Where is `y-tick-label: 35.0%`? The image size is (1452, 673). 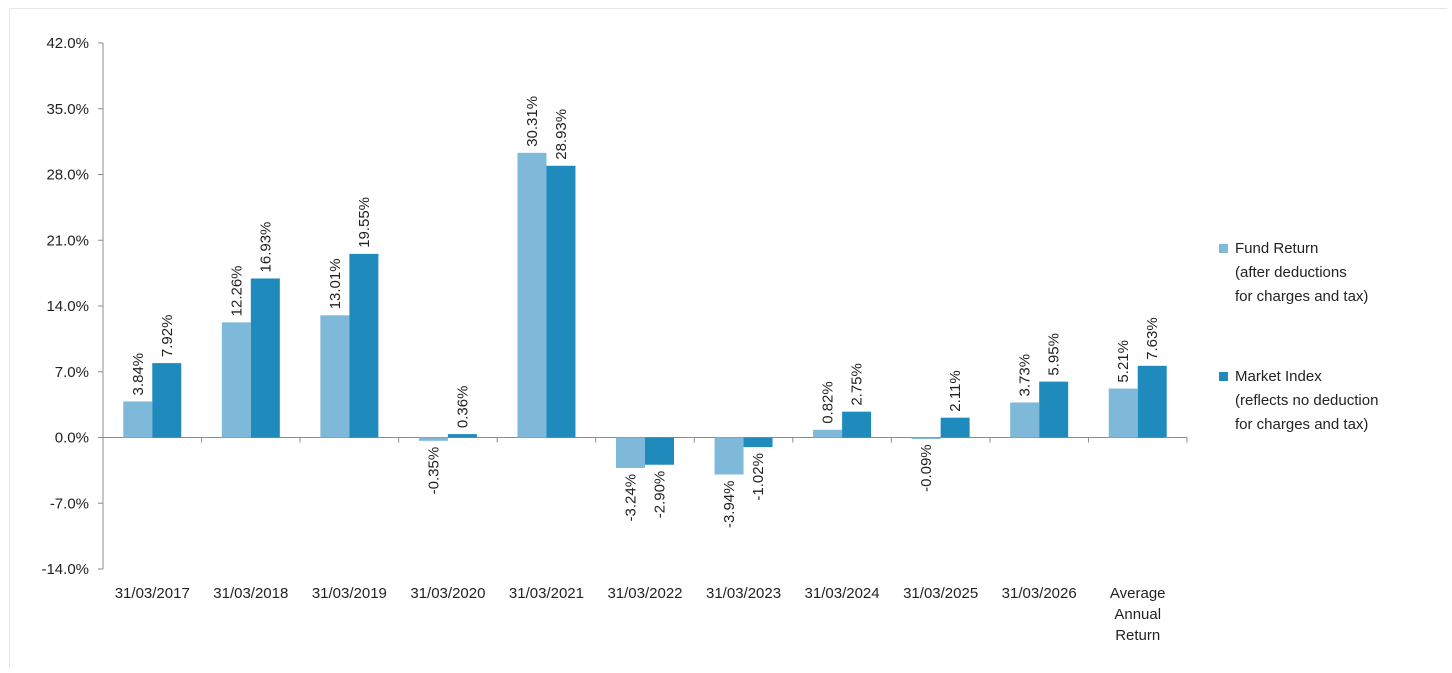
y-tick-label: 35.0% is located at coordinates (67, 109).